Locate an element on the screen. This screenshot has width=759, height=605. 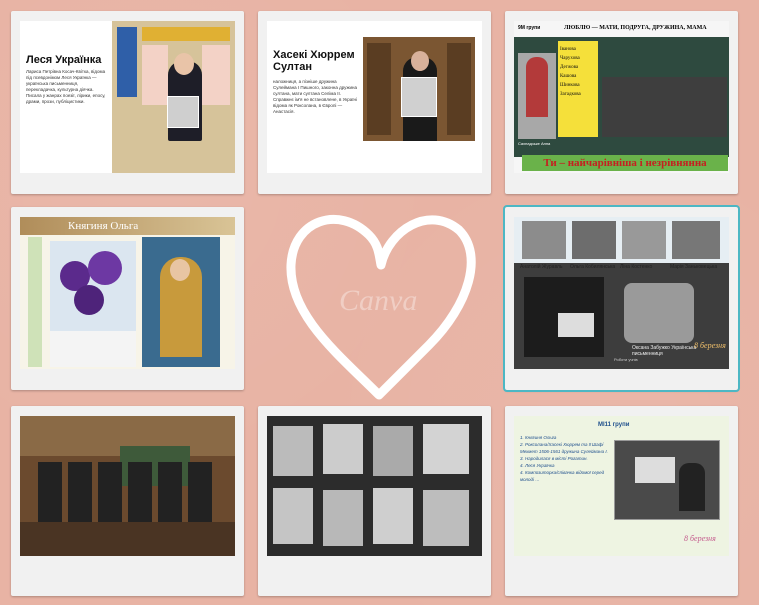
heart-icon: Canva is located at coordinates (381, 307).